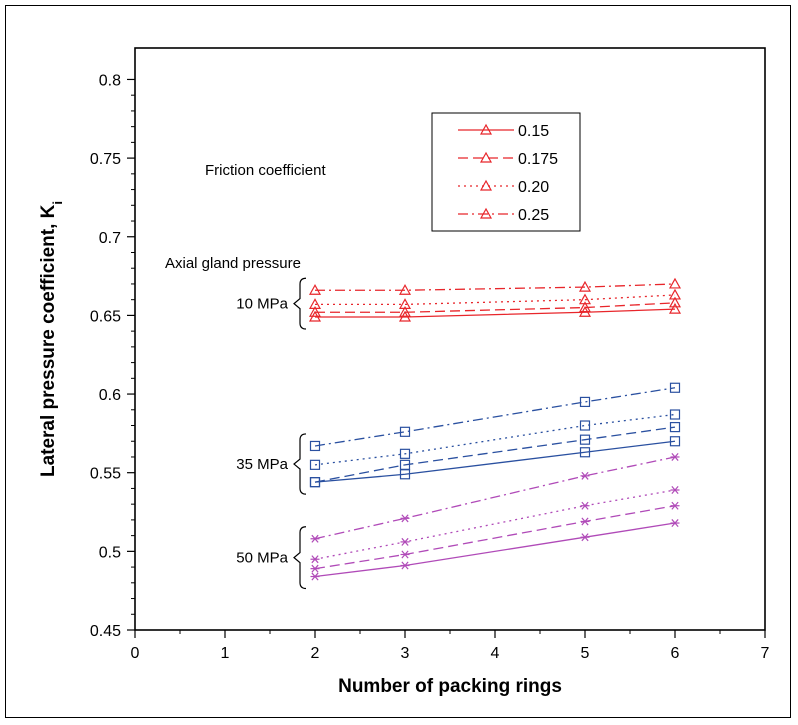  Describe the element at coordinates (135, 653) in the screenshot. I see `x-tick-label: 0` at that location.